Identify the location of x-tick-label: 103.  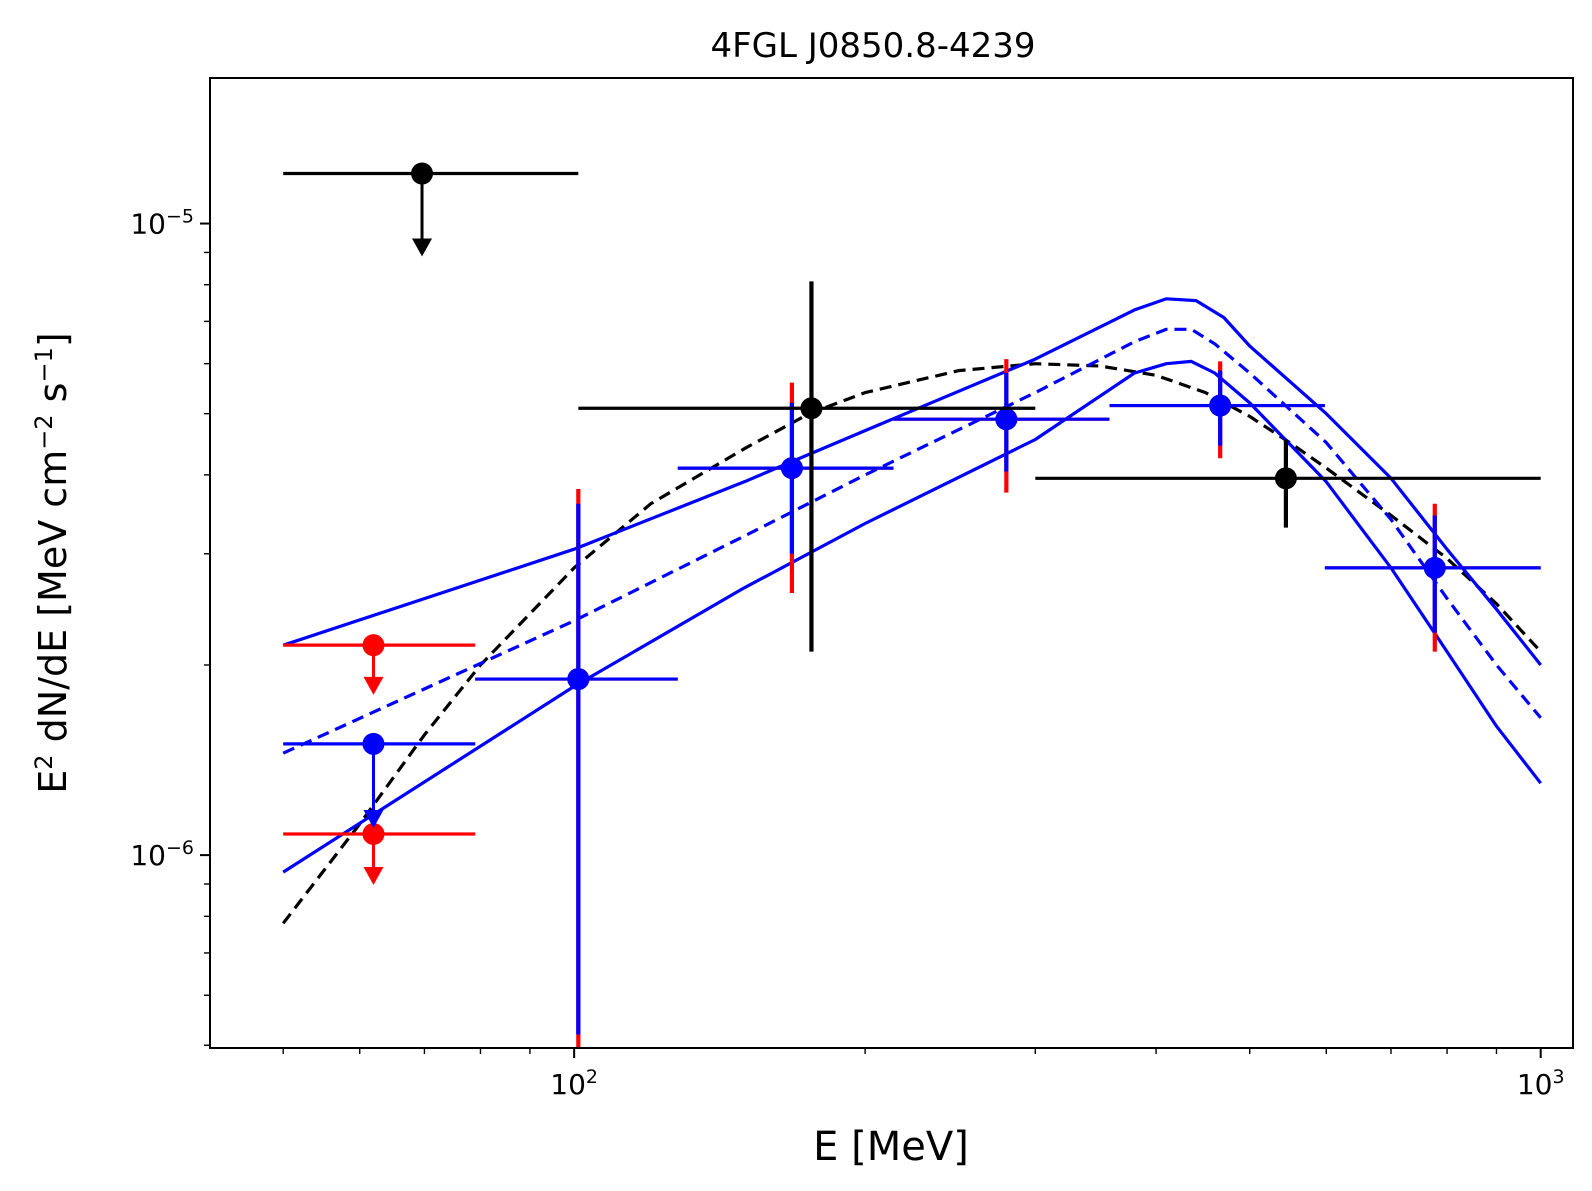
(1541, 1083).